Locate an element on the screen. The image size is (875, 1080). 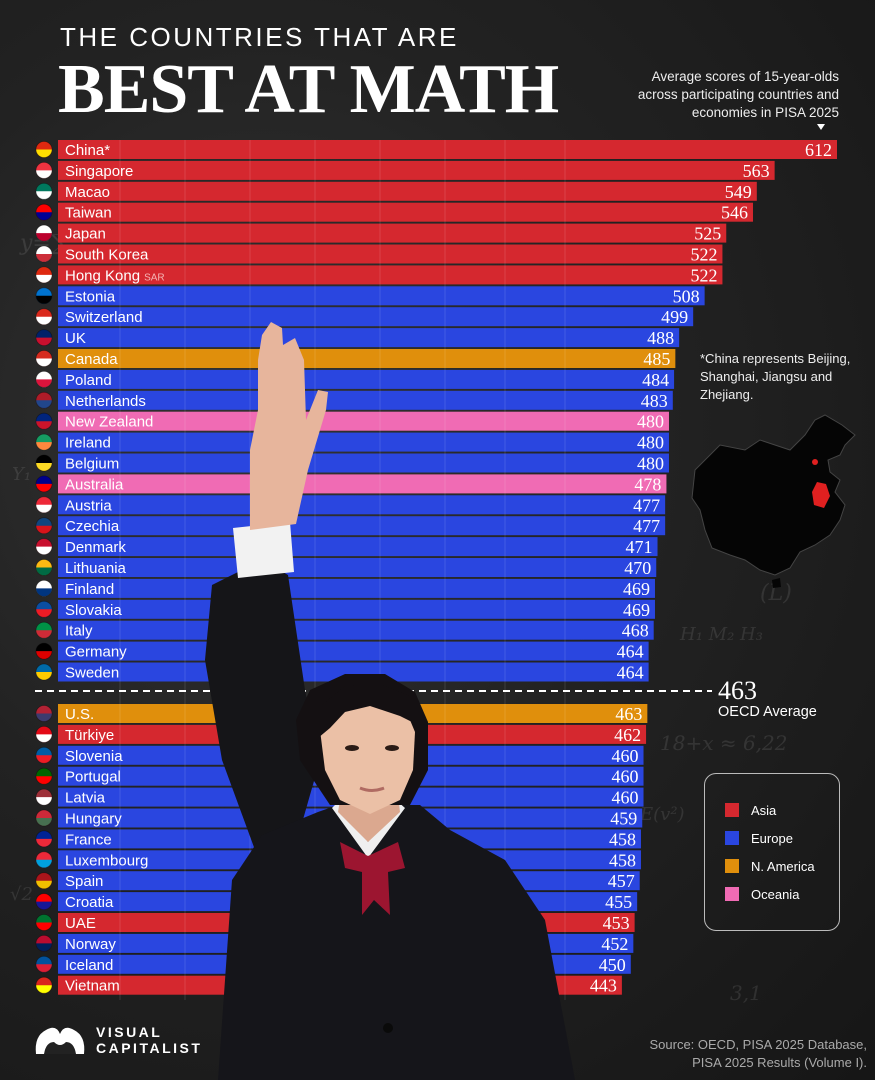
bar-value: 459 is located at coordinates (623, 819).